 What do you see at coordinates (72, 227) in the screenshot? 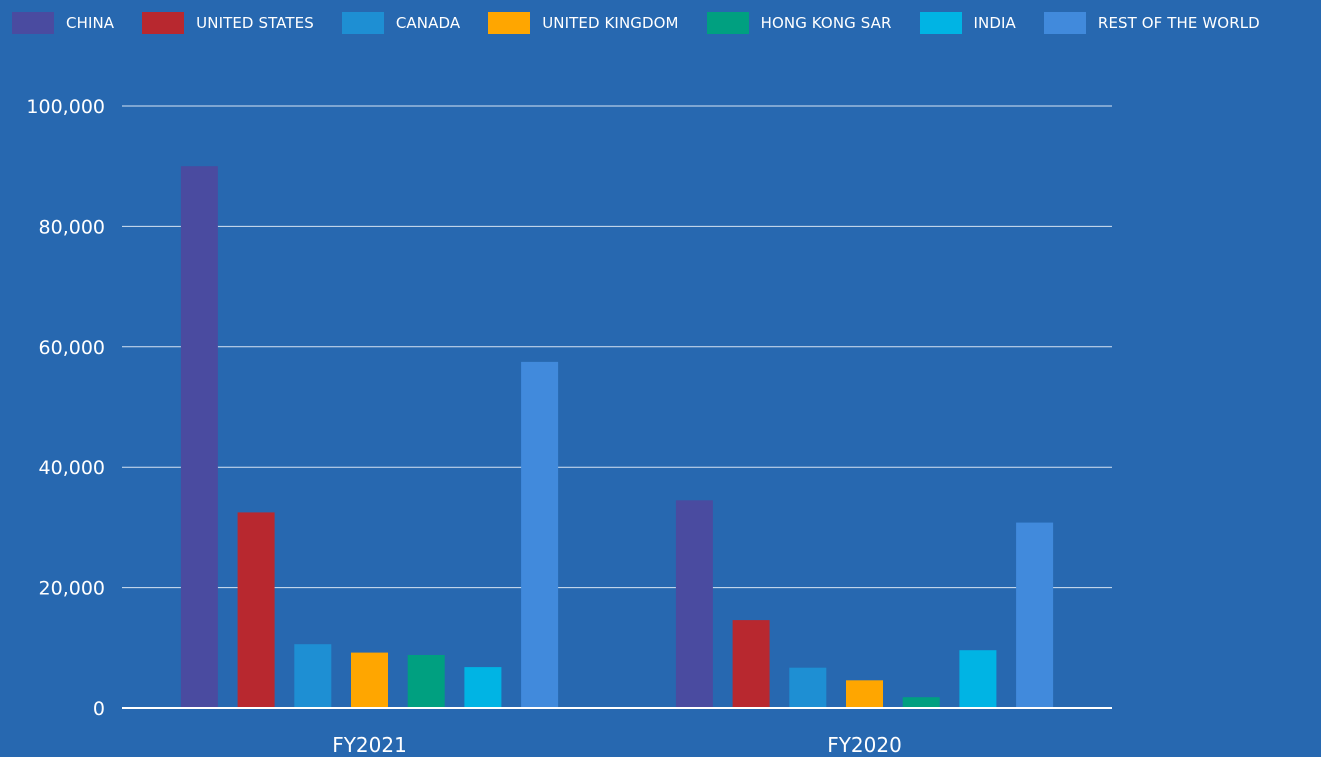
I see `y-tick-label: 80,000` at bounding box center [72, 227].